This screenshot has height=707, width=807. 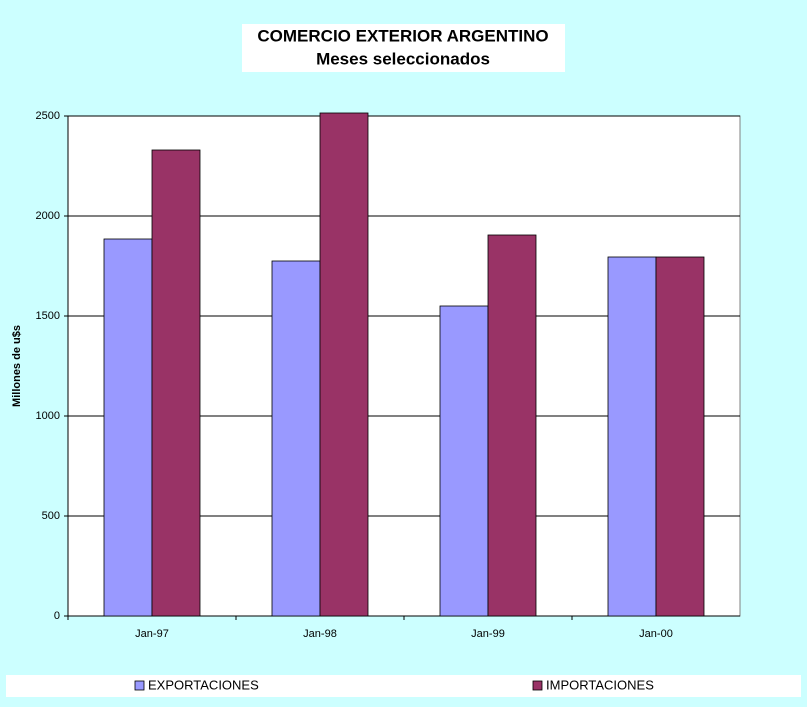 What do you see at coordinates (403, 48) in the screenshot?
I see `title-box` at bounding box center [403, 48].